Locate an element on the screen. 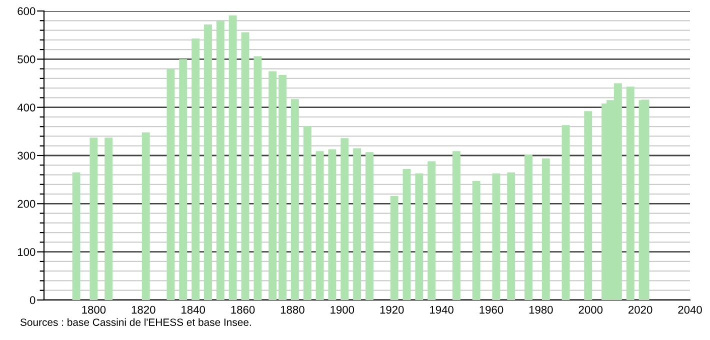 The height and width of the screenshot is (340, 710). x-tick-label: 1800 is located at coordinates (94, 310).